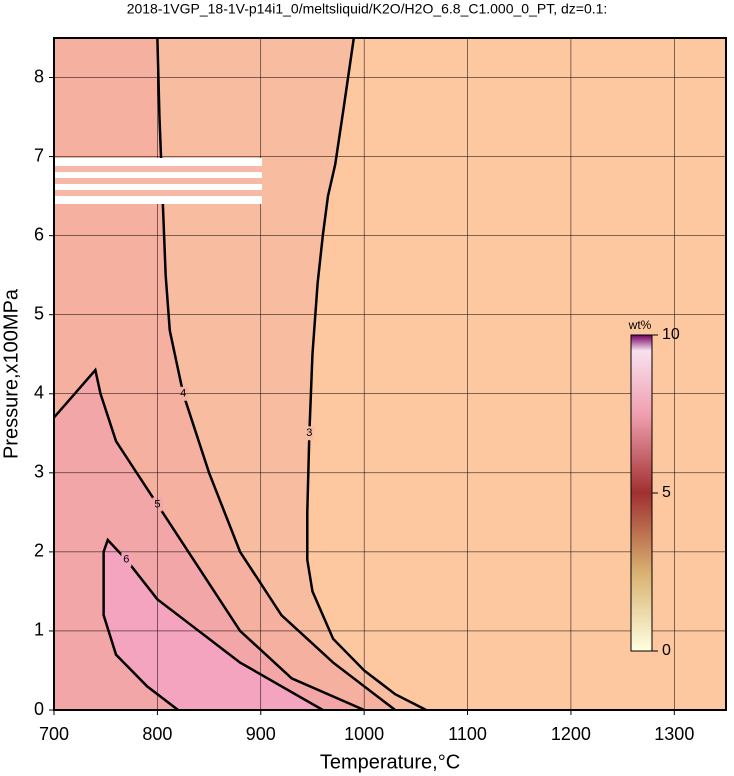 This screenshot has height=776, width=734. What do you see at coordinates (390, 762) in the screenshot?
I see `x-axis-label: Temperature,°C` at bounding box center [390, 762].